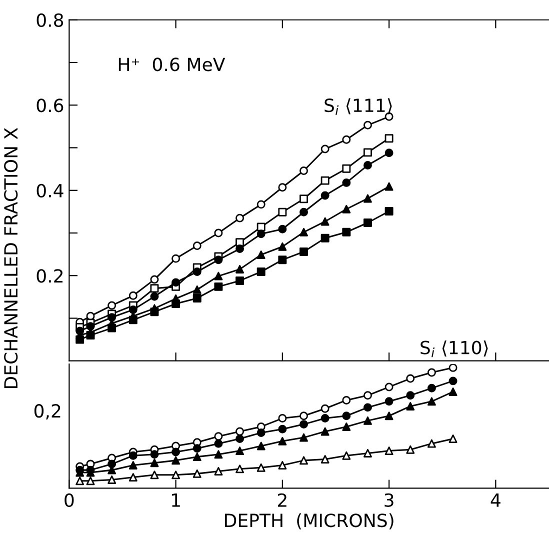 The height and width of the screenshot is (537, 549). I want to click on text: 0,2, so click(47, 412).